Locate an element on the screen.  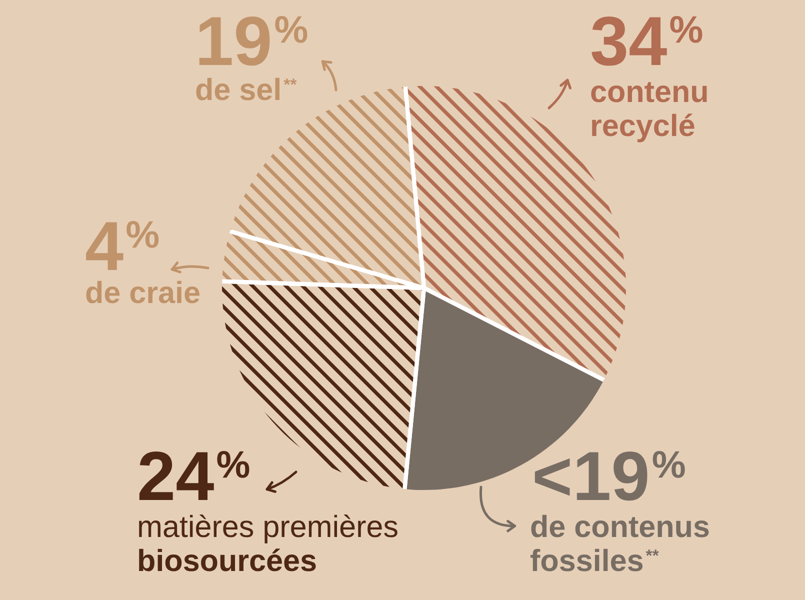
slice-label: de craie is located at coordinates (143, 292).